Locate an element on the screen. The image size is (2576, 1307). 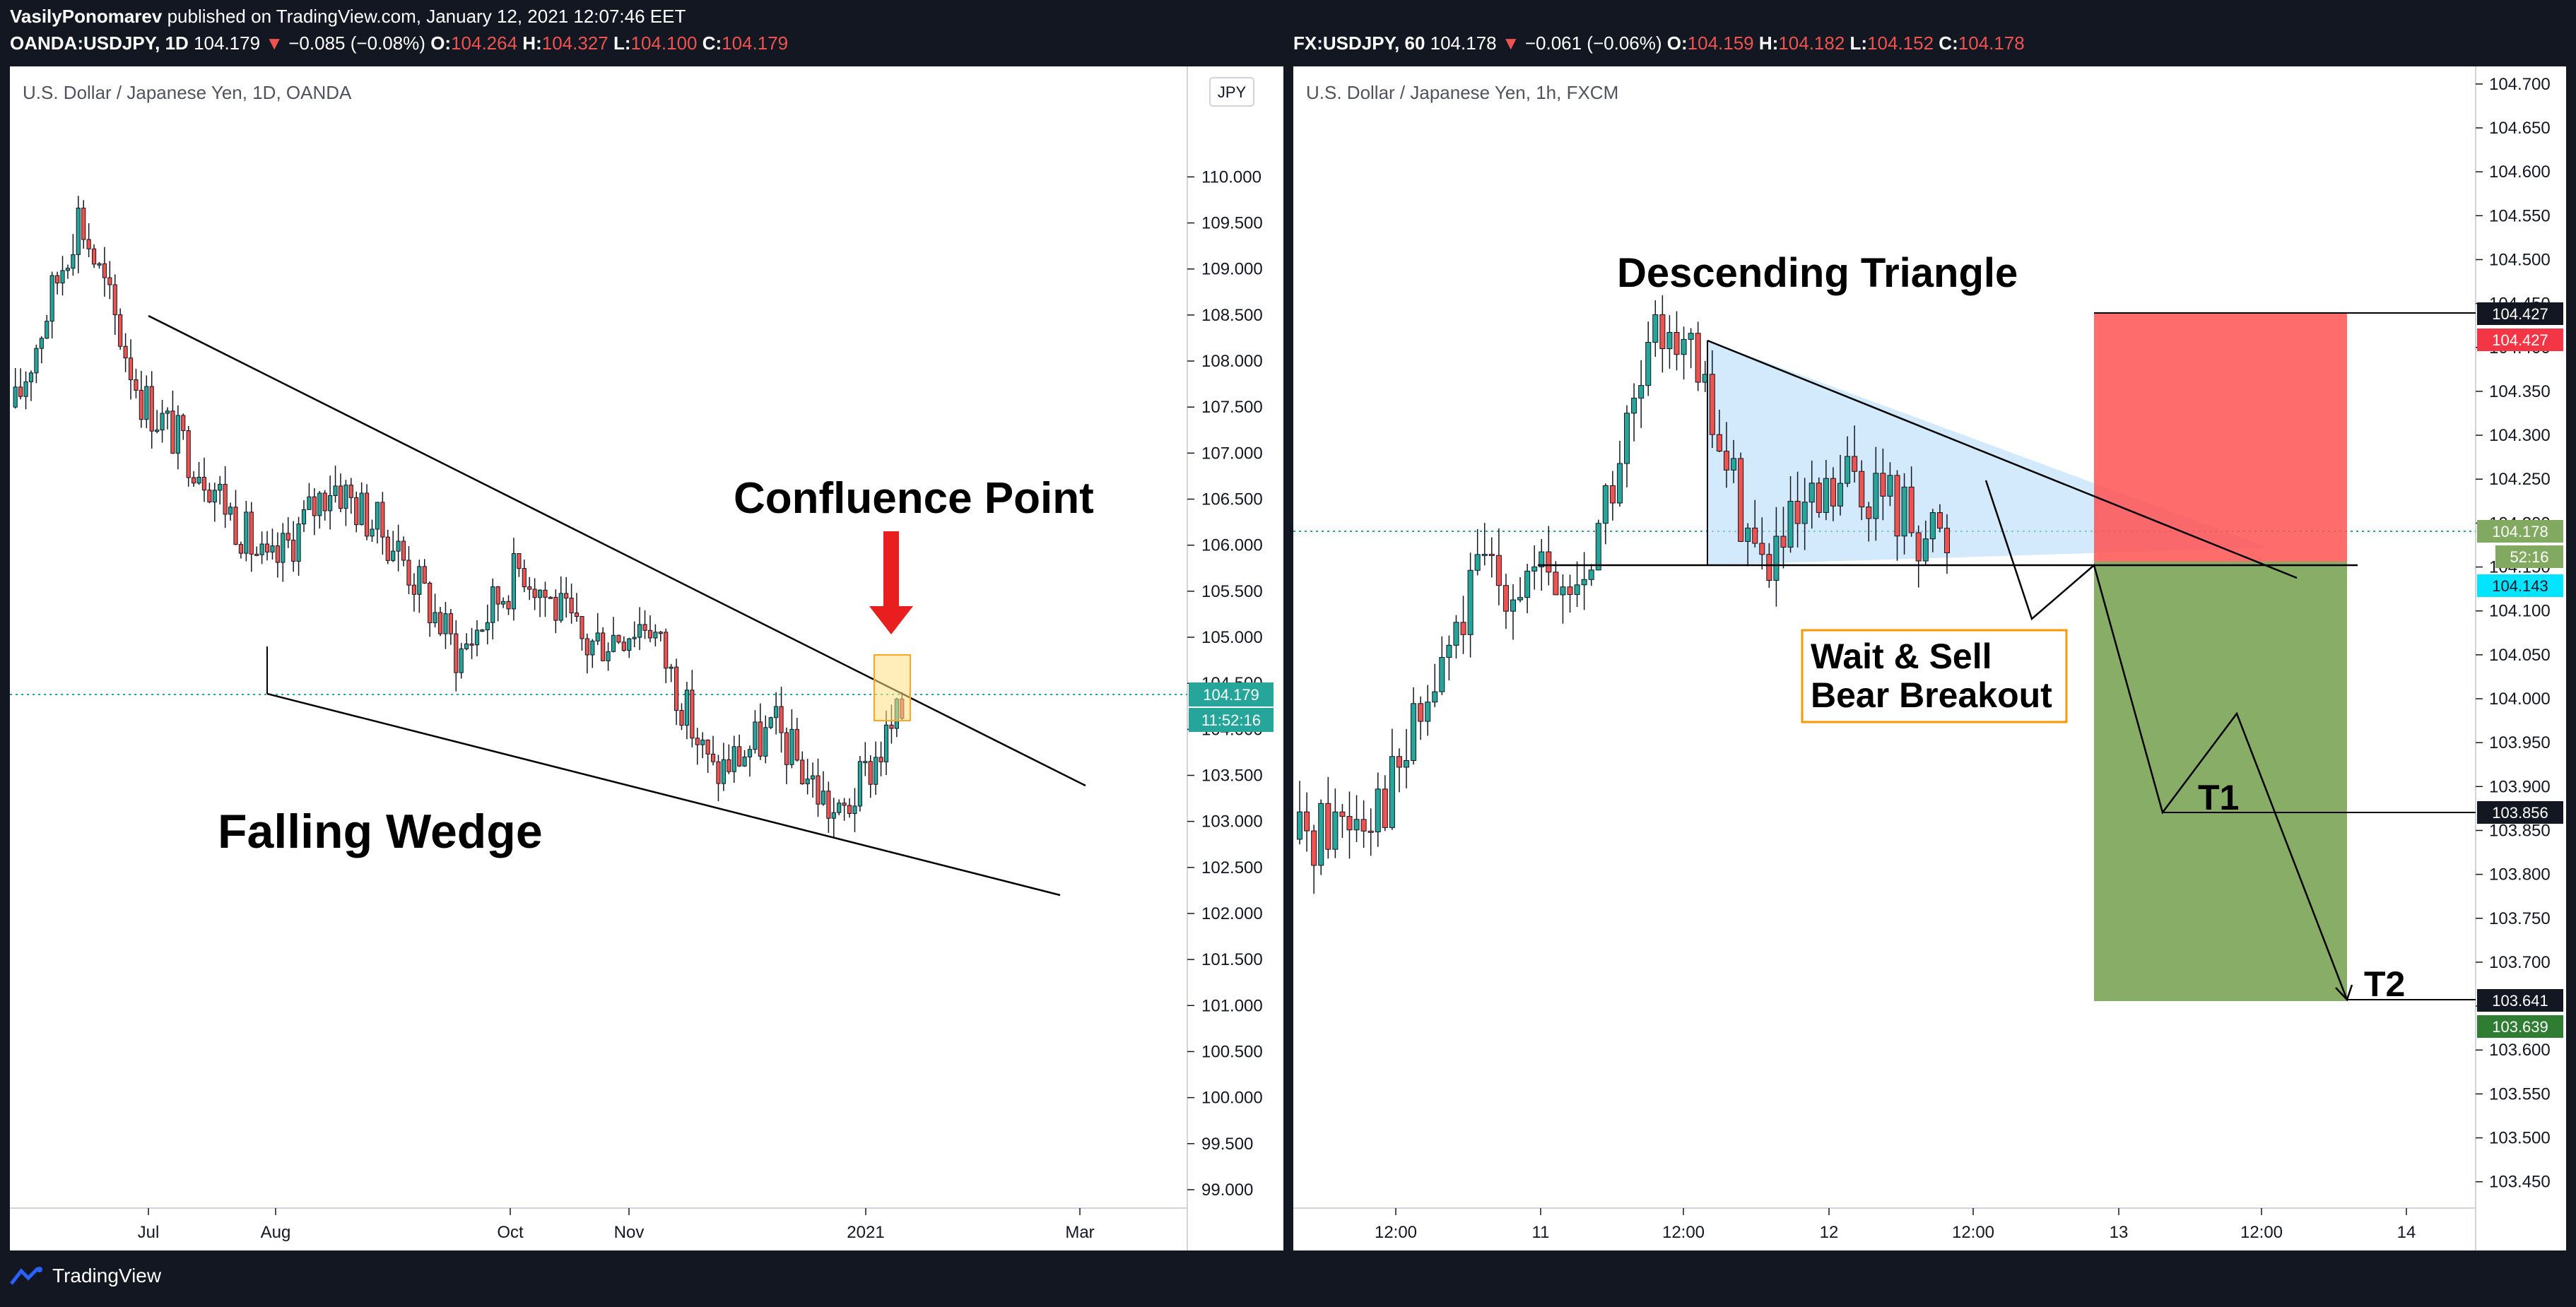
time-tick-label: 12:00 is located at coordinates (1396, 1232).